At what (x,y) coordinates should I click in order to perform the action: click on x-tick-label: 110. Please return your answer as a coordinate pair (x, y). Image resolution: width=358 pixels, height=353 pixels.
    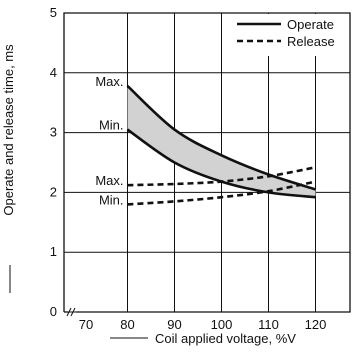
    Looking at the image, I should click on (268, 324).